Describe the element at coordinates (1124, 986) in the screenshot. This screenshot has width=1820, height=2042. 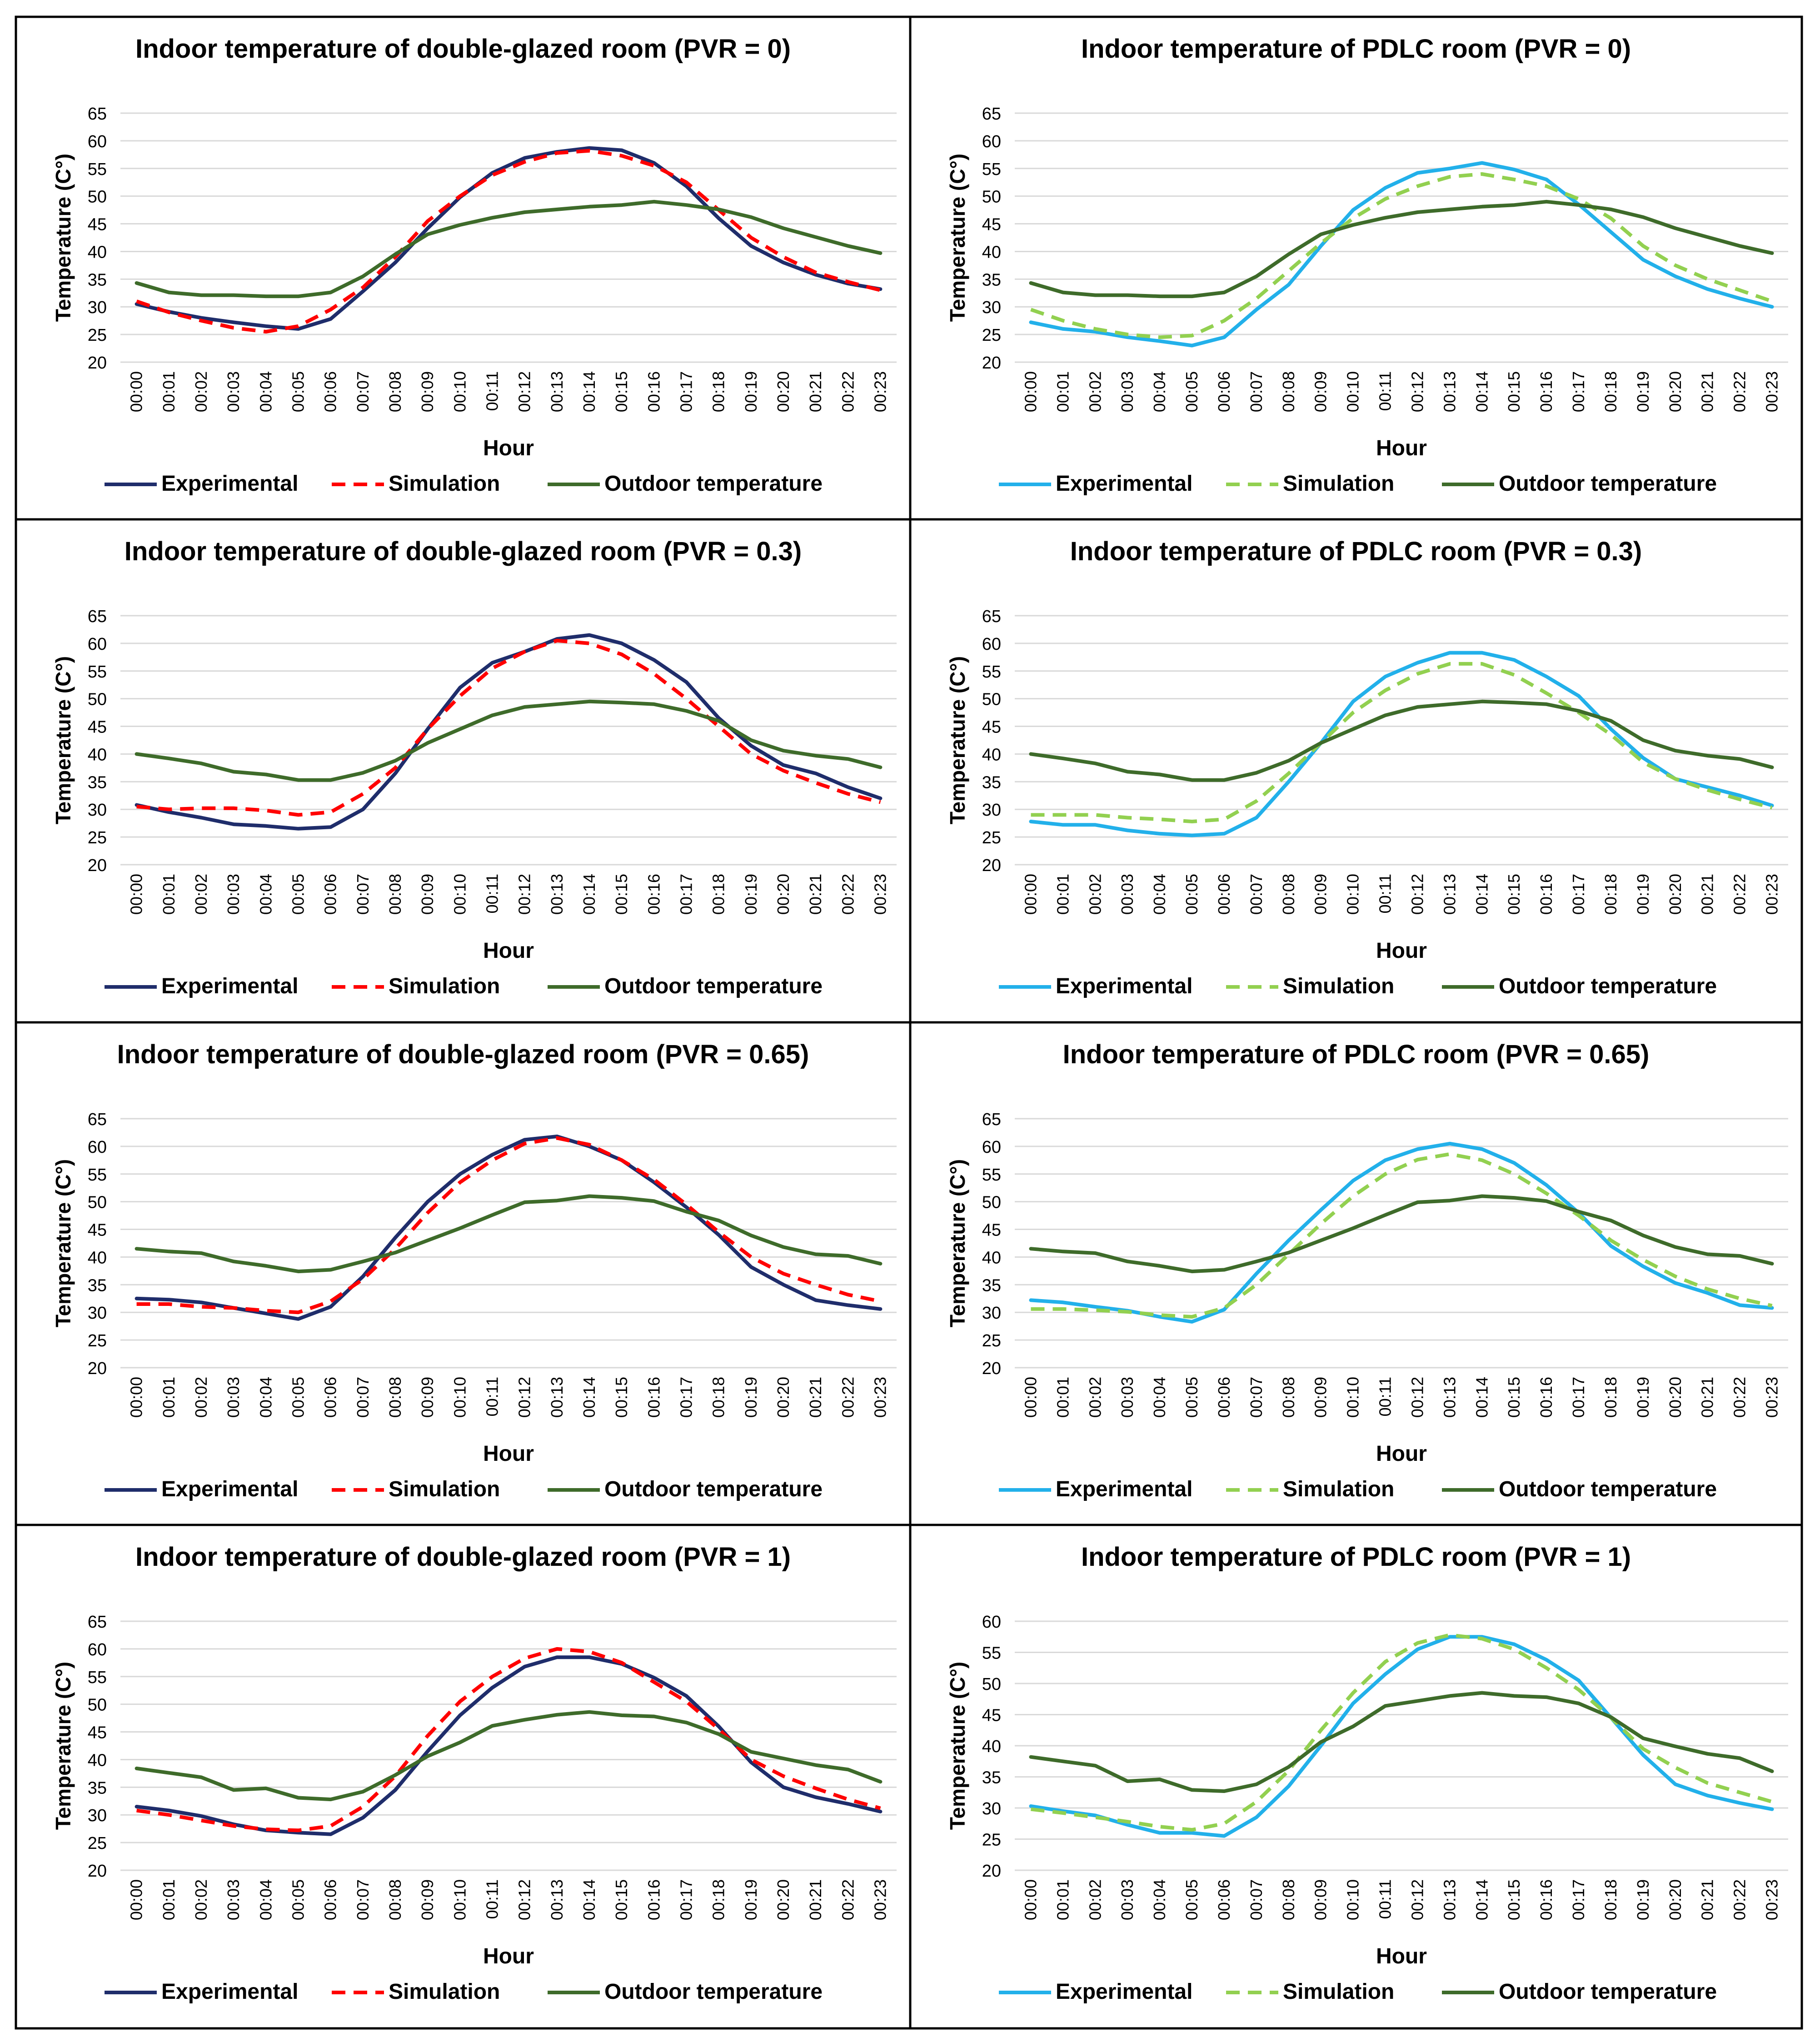
I see `legend-label: Experimental` at that location.